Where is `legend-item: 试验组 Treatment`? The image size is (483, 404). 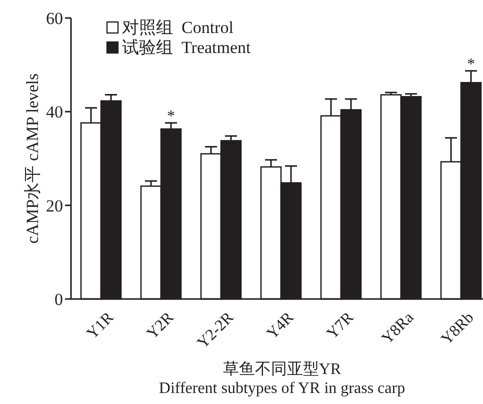 legend-item: 试验组 Treatment is located at coordinates (178, 47).